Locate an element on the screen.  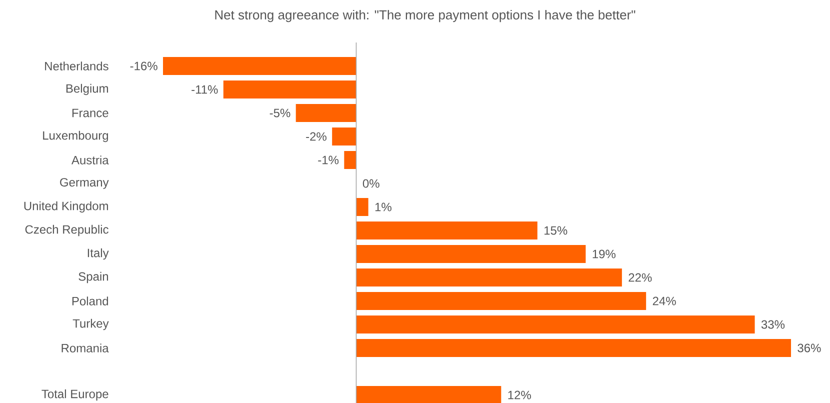
y-tick-label: Romania is located at coordinates (85, 348).